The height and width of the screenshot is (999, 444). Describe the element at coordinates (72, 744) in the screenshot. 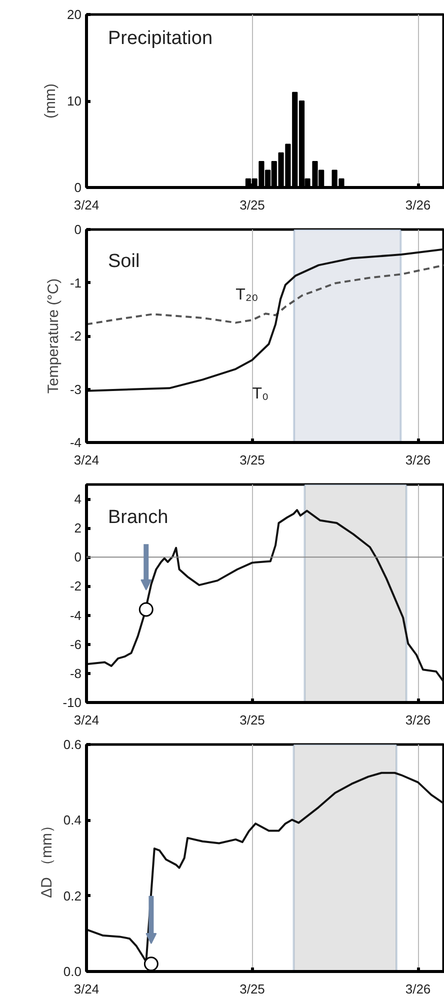

I see `y-tick-label: 0.6` at that location.